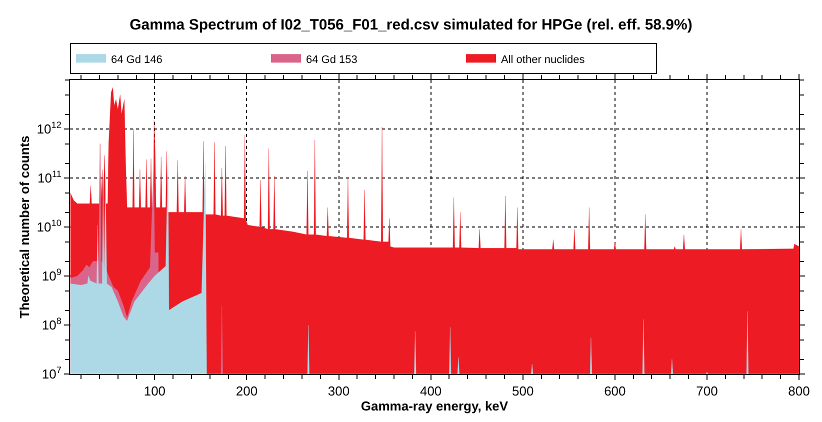 Image resolution: width=822 pixels, height=422 pixels. Describe the element at coordinates (155, 391) in the screenshot. I see `x-tick-label: 100` at that location.